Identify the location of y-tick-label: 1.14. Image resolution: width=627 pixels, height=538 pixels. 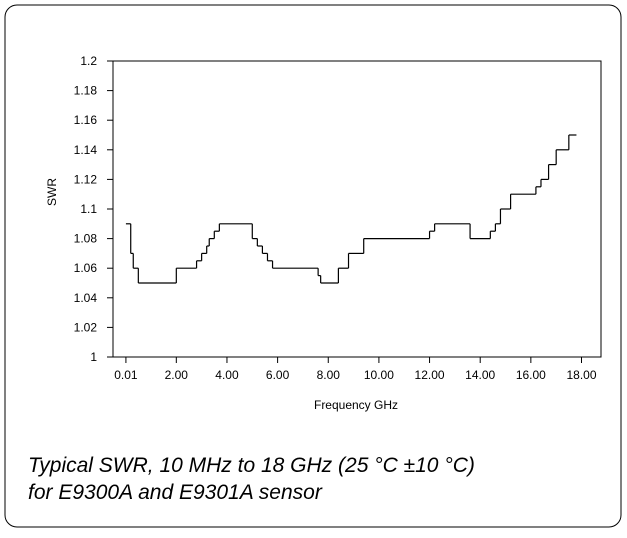
(86, 150).